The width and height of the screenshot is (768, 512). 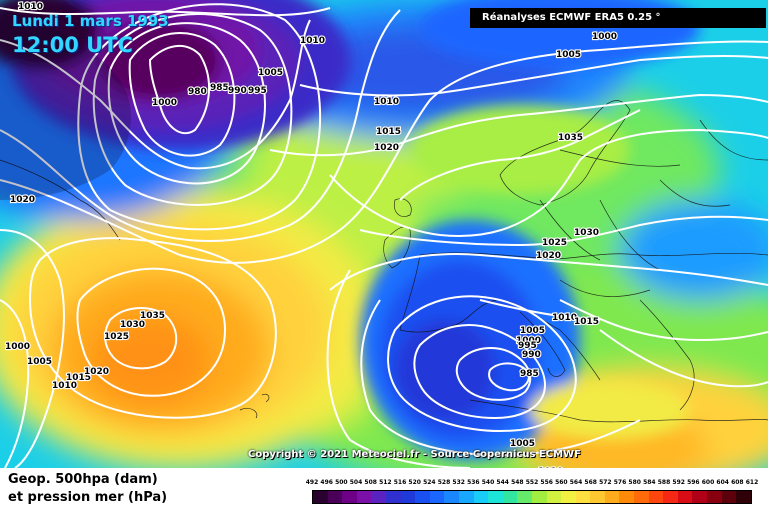 I want to click on color-scale-tick: 532, so click(x=458, y=482).